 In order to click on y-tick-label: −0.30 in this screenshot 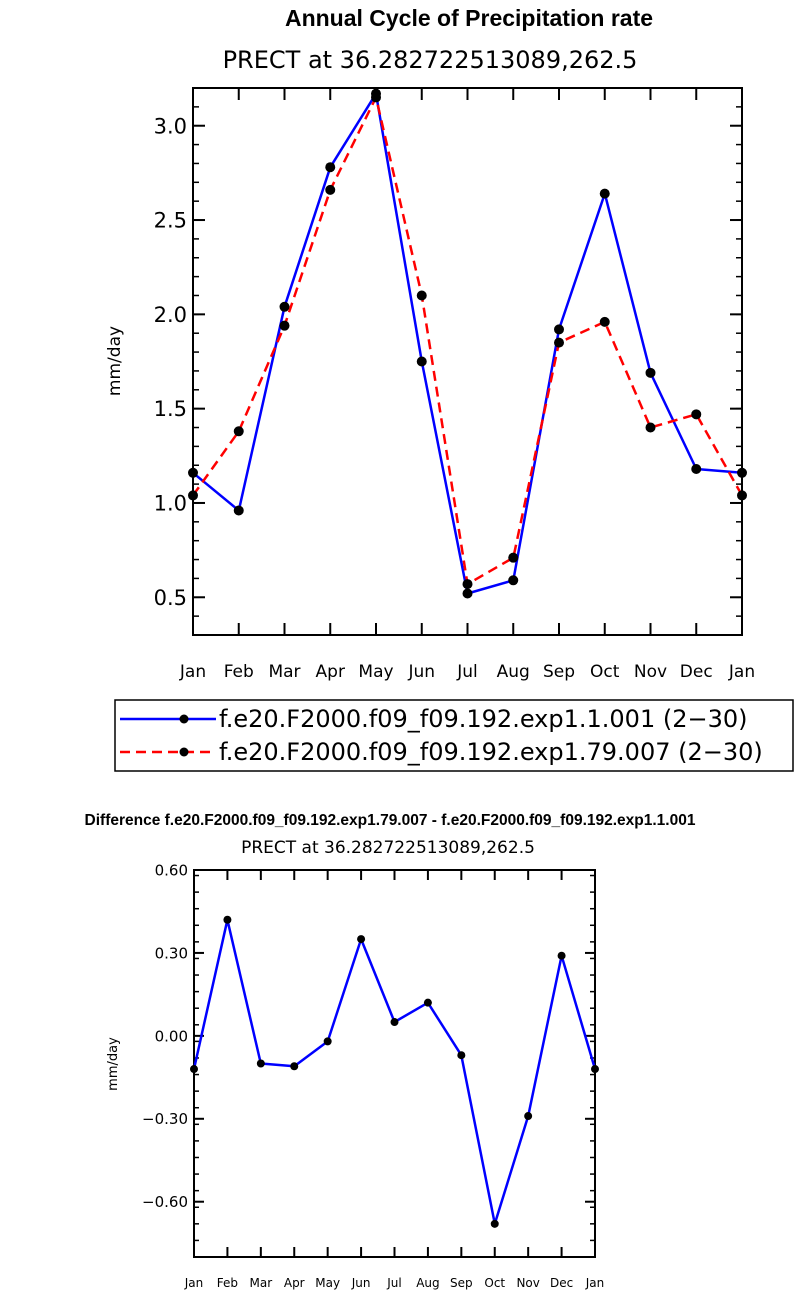, I will do `click(165, 1119)`.